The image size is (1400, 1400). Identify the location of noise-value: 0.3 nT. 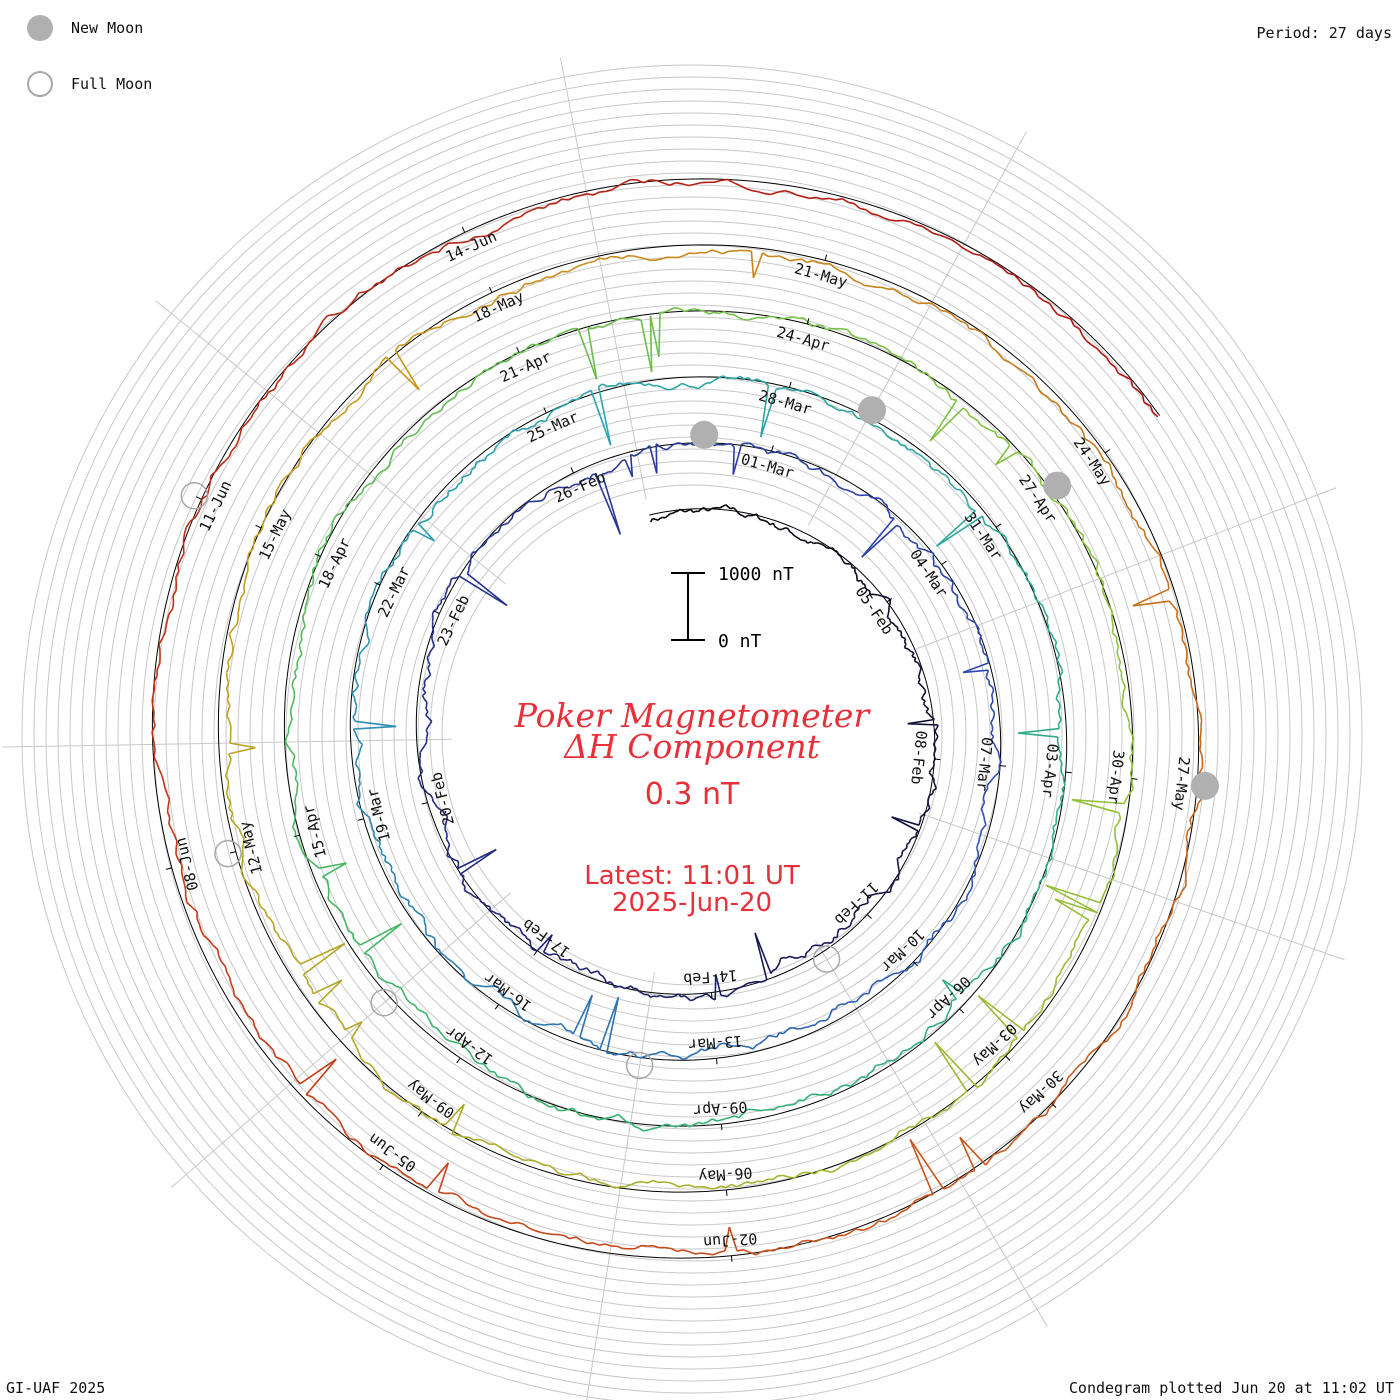
(692, 794).